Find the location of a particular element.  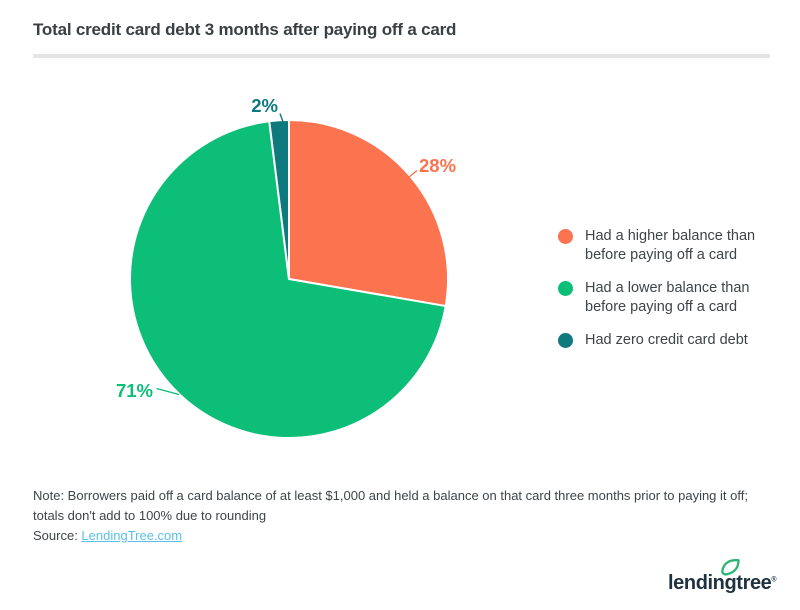

logo-text: lendingtree® is located at coordinates (722, 583).